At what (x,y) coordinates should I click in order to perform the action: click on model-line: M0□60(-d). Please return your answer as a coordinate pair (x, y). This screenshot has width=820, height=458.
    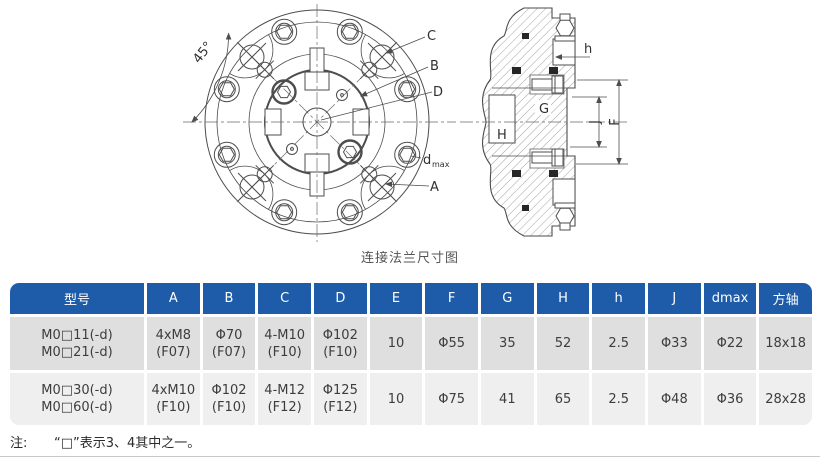
    Looking at the image, I should click on (77, 407).